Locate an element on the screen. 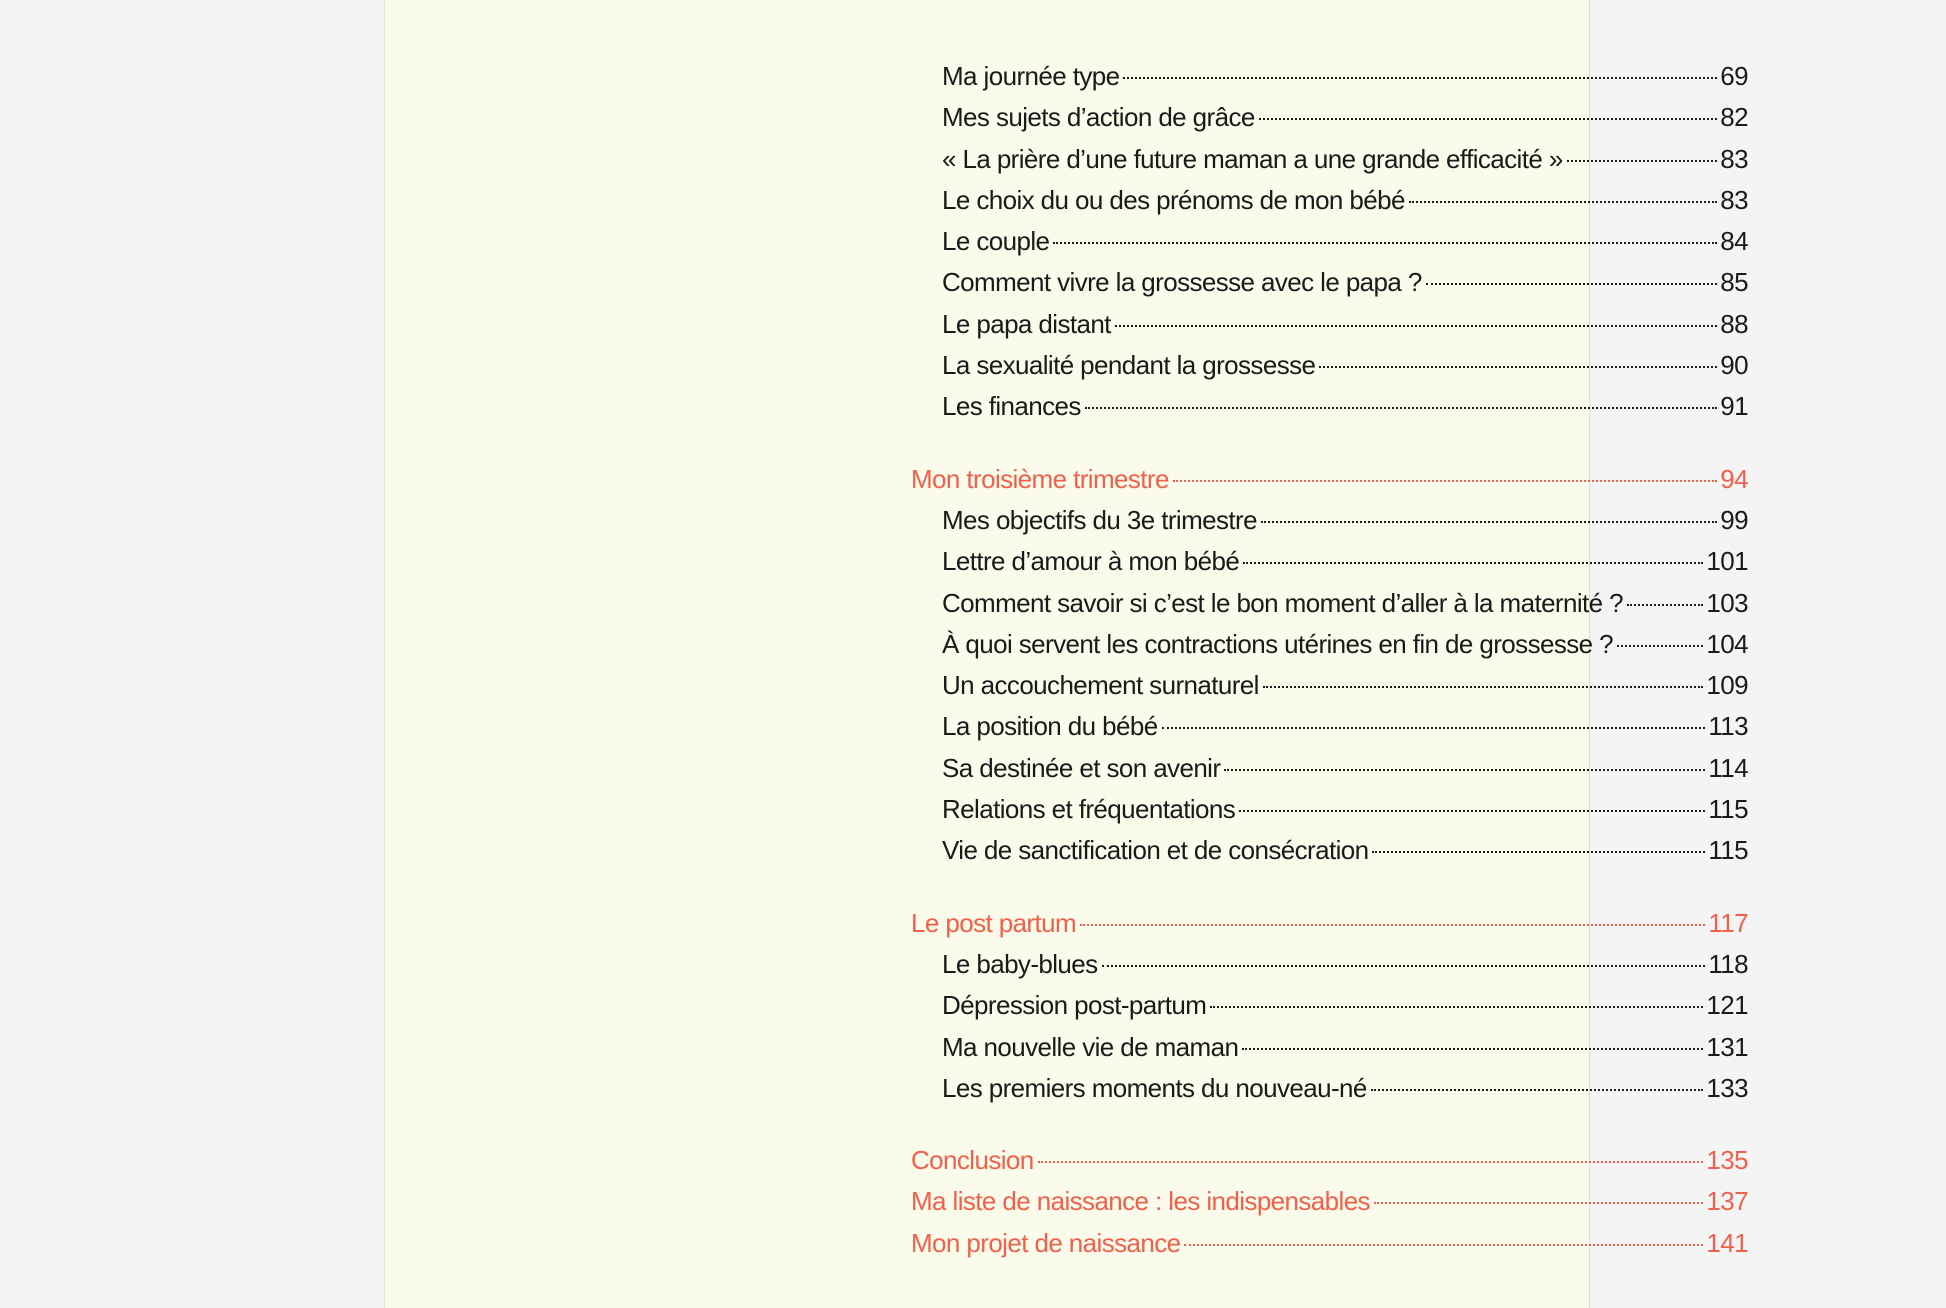 Image resolution: width=1946 pixels, height=1308 pixels. entry-title: Un accouchement surnaturel is located at coordinates (1100, 685).